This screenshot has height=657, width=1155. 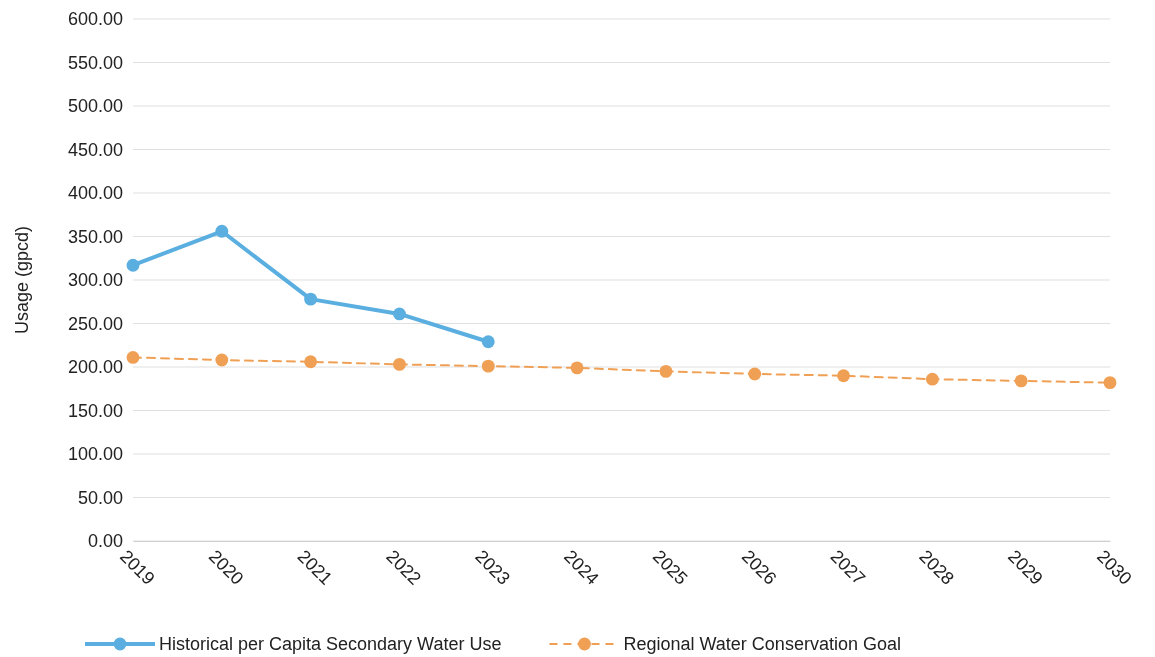 I want to click on y-tick-label: 450.00, so click(x=95, y=149).